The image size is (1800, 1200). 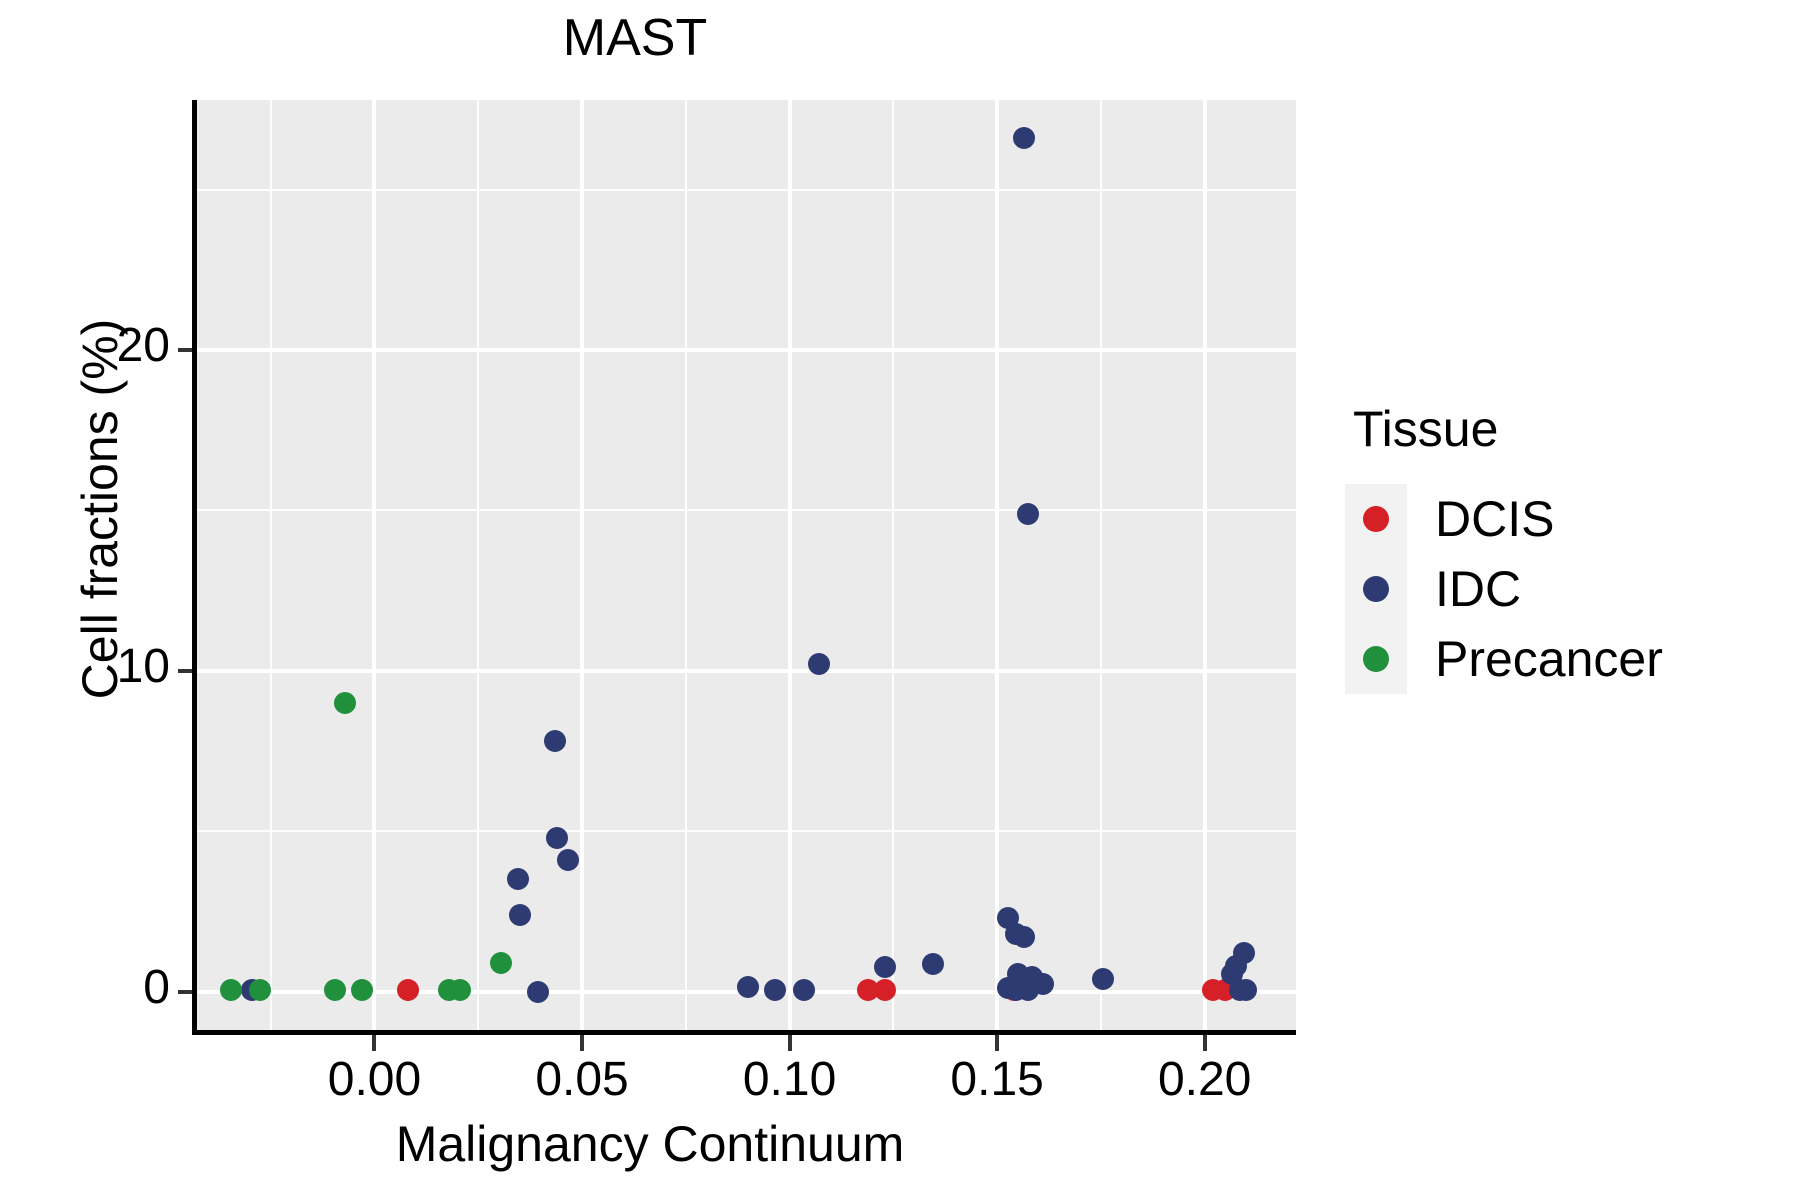 What do you see at coordinates (635, 38) in the screenshot?
I see `page-title: MAST` at bounding box center [635, 38].